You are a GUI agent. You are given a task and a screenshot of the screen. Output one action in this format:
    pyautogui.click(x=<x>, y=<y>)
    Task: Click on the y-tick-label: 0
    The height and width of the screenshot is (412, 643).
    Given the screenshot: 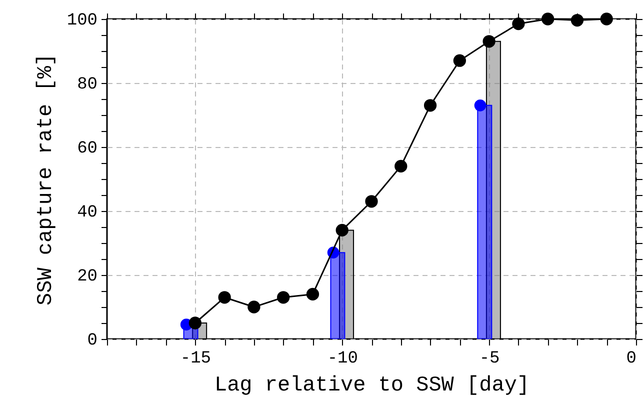 What is the action you would take?
    pyautogui.click(x=92, y=341)
    